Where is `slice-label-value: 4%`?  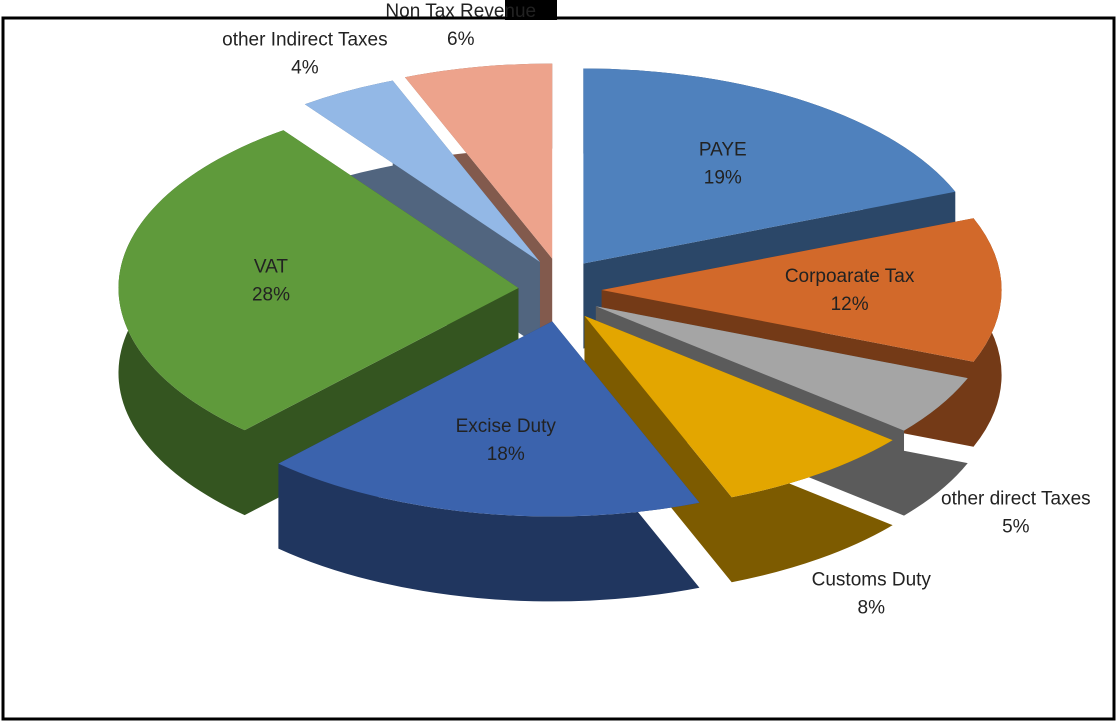
slice-label-value: 4% is located at coordinates (305, 68).